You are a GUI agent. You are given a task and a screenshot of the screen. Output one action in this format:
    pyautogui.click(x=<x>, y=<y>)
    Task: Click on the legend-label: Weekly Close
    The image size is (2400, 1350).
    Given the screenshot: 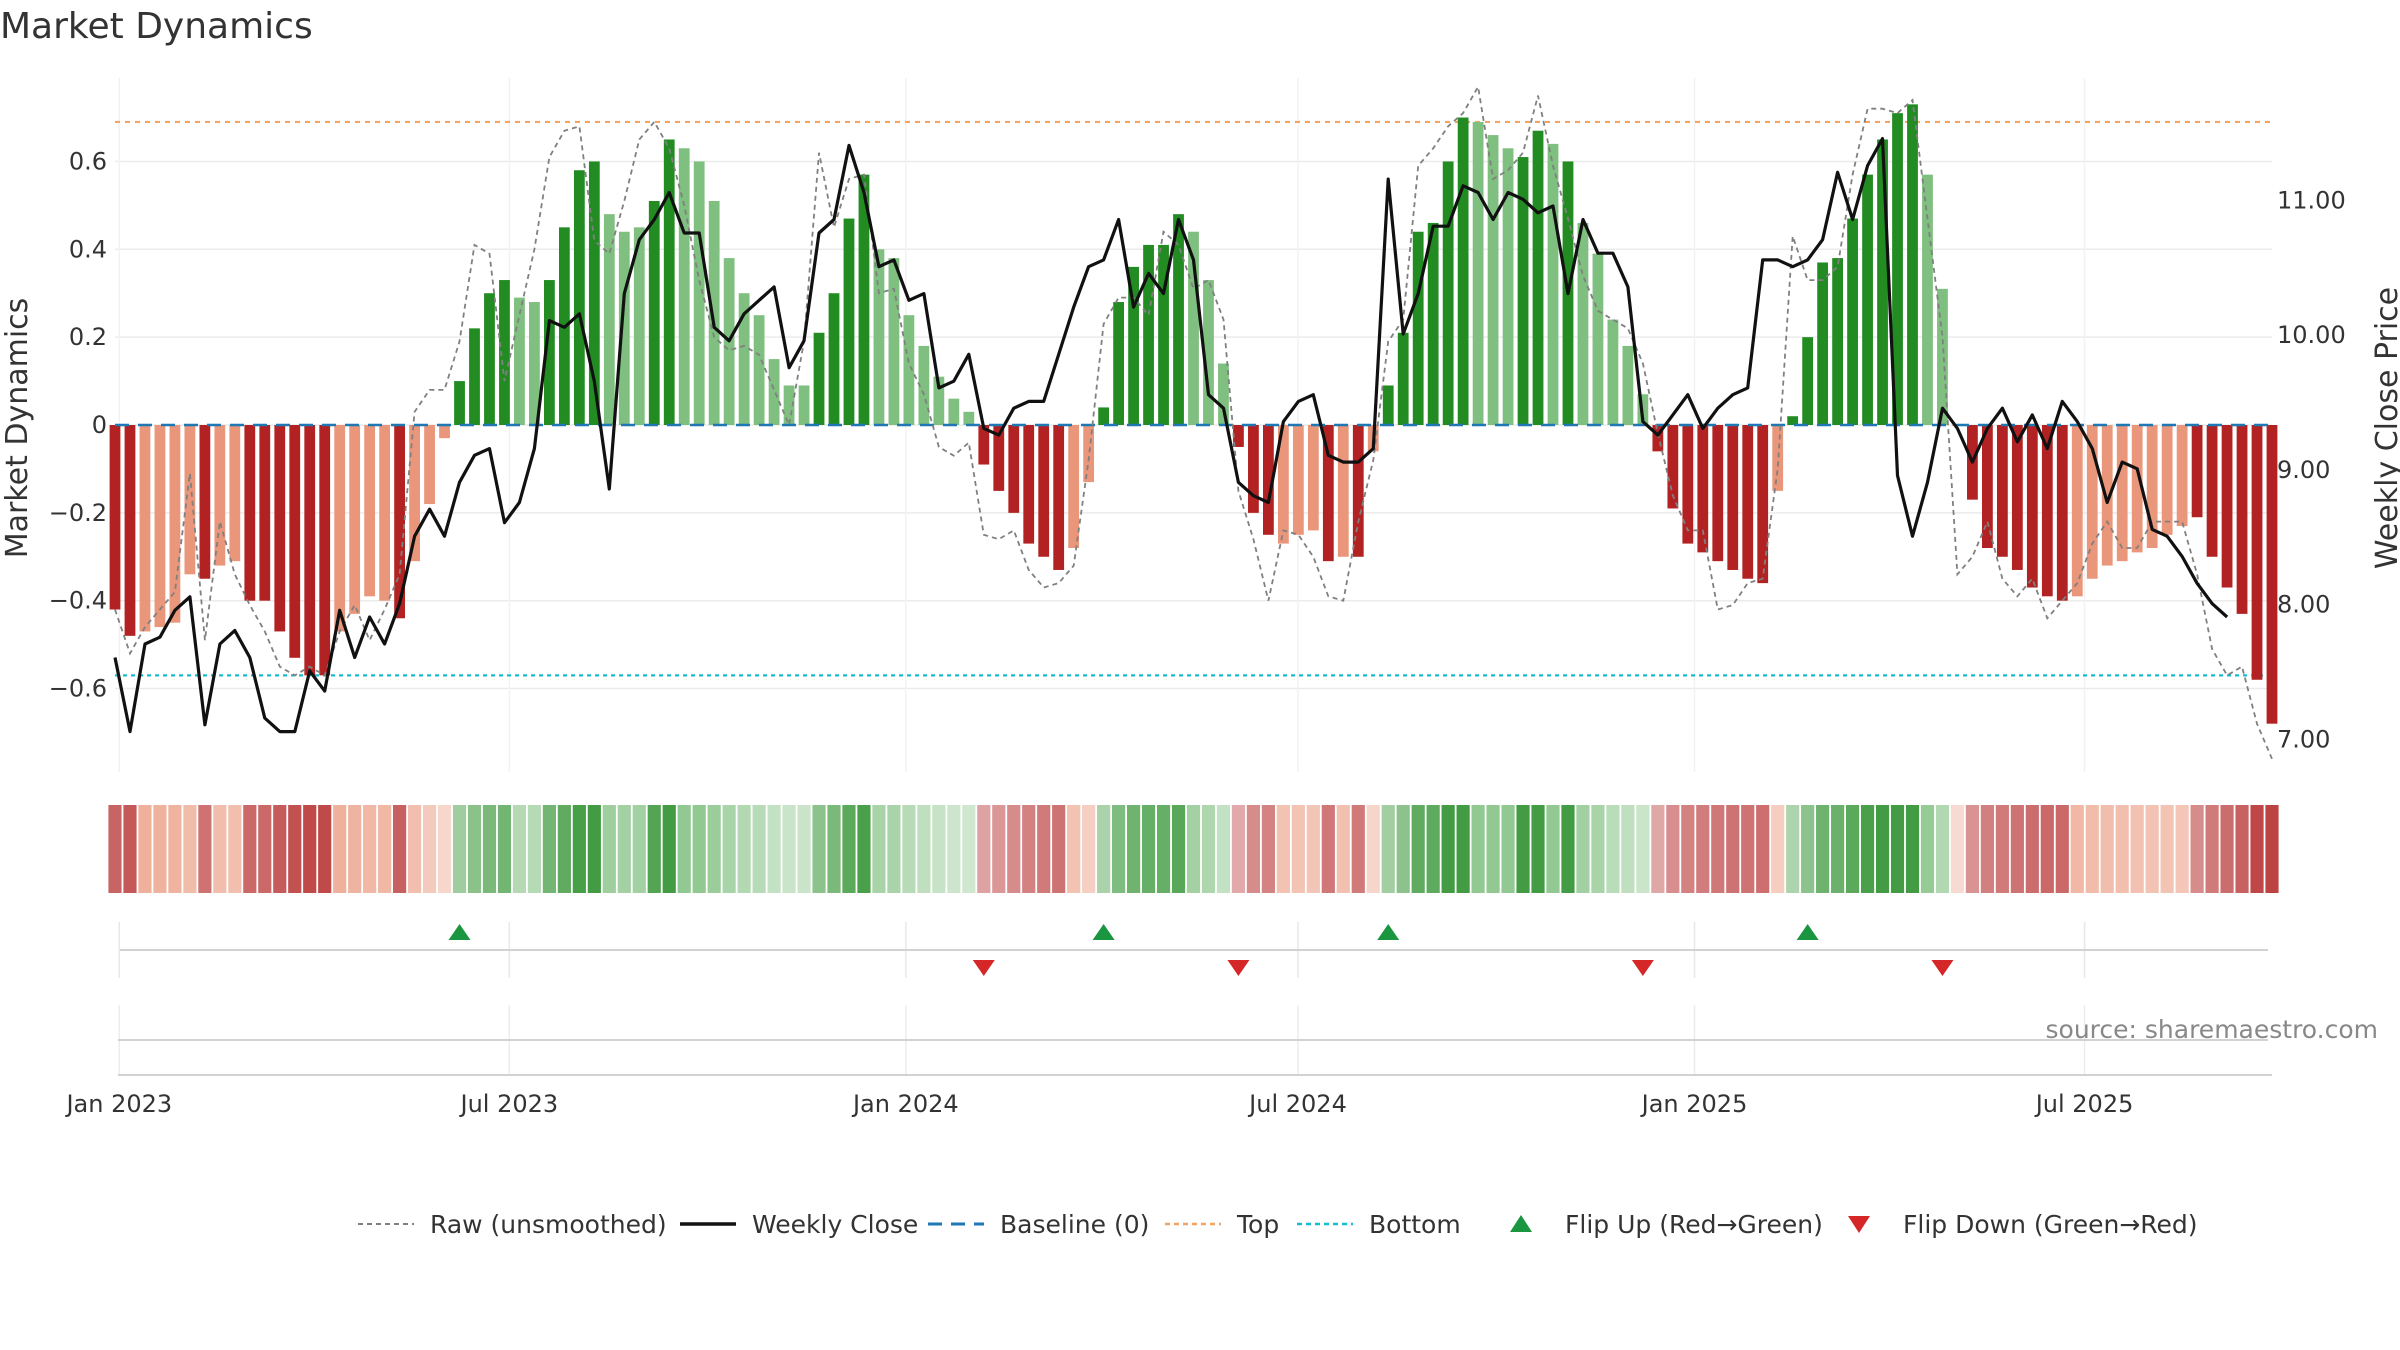 What is the action you would take?
    pyautogui.click(x=835, y=1224)
    